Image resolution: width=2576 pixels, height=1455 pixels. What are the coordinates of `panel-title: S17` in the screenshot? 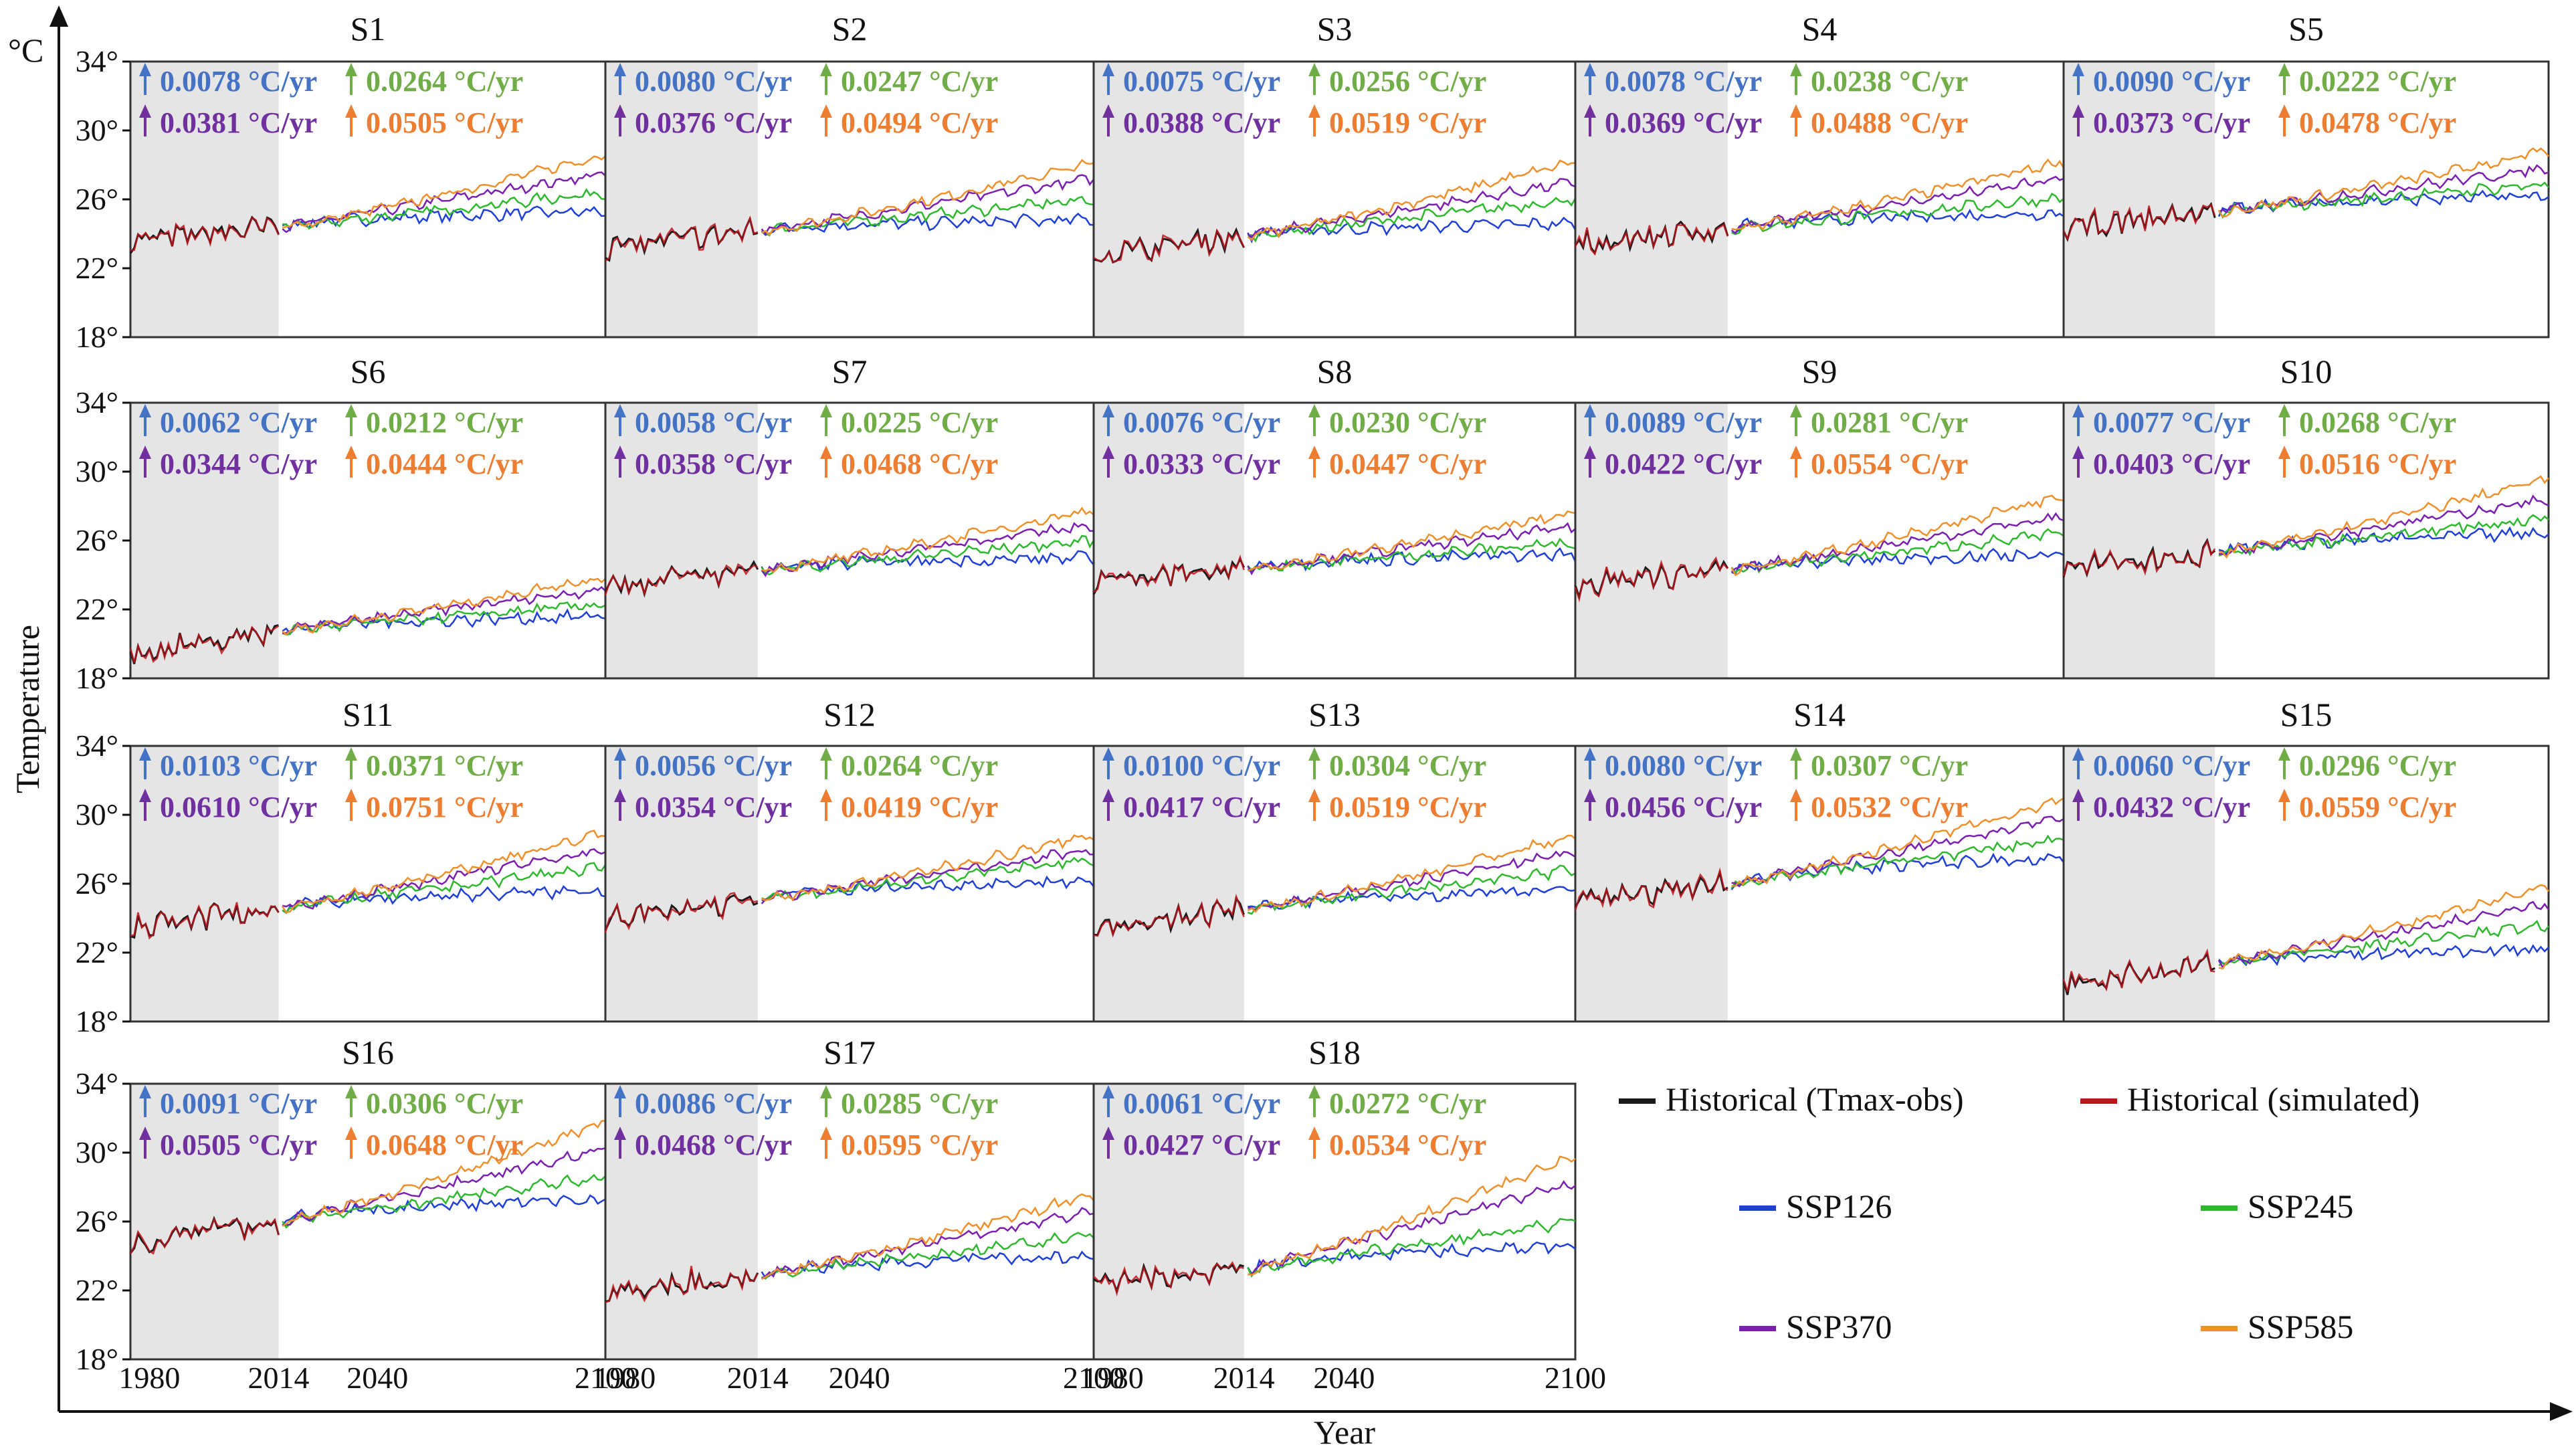 It's located at (849, 1052).